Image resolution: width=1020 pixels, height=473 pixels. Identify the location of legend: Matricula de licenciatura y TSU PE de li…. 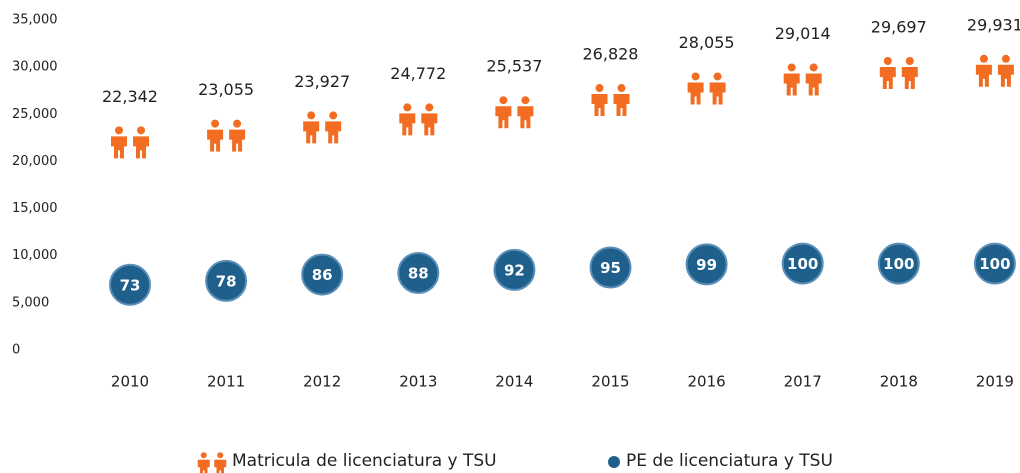
(515, 462).